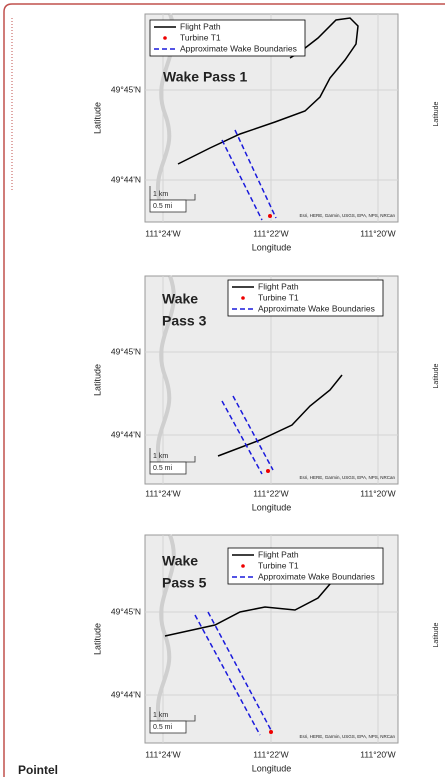  What do you see at coordinates (184, 321) in the screenshot?
I see `panel-title: Pass 3` at bounding box center [184, 321].